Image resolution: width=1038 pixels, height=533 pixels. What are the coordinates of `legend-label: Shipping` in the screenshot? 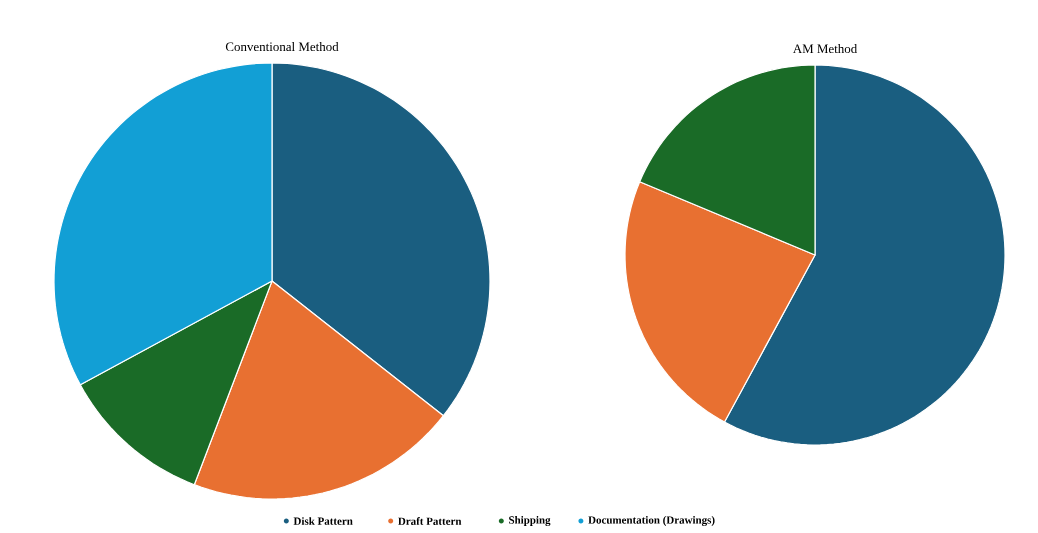 It's located at (530, 521).